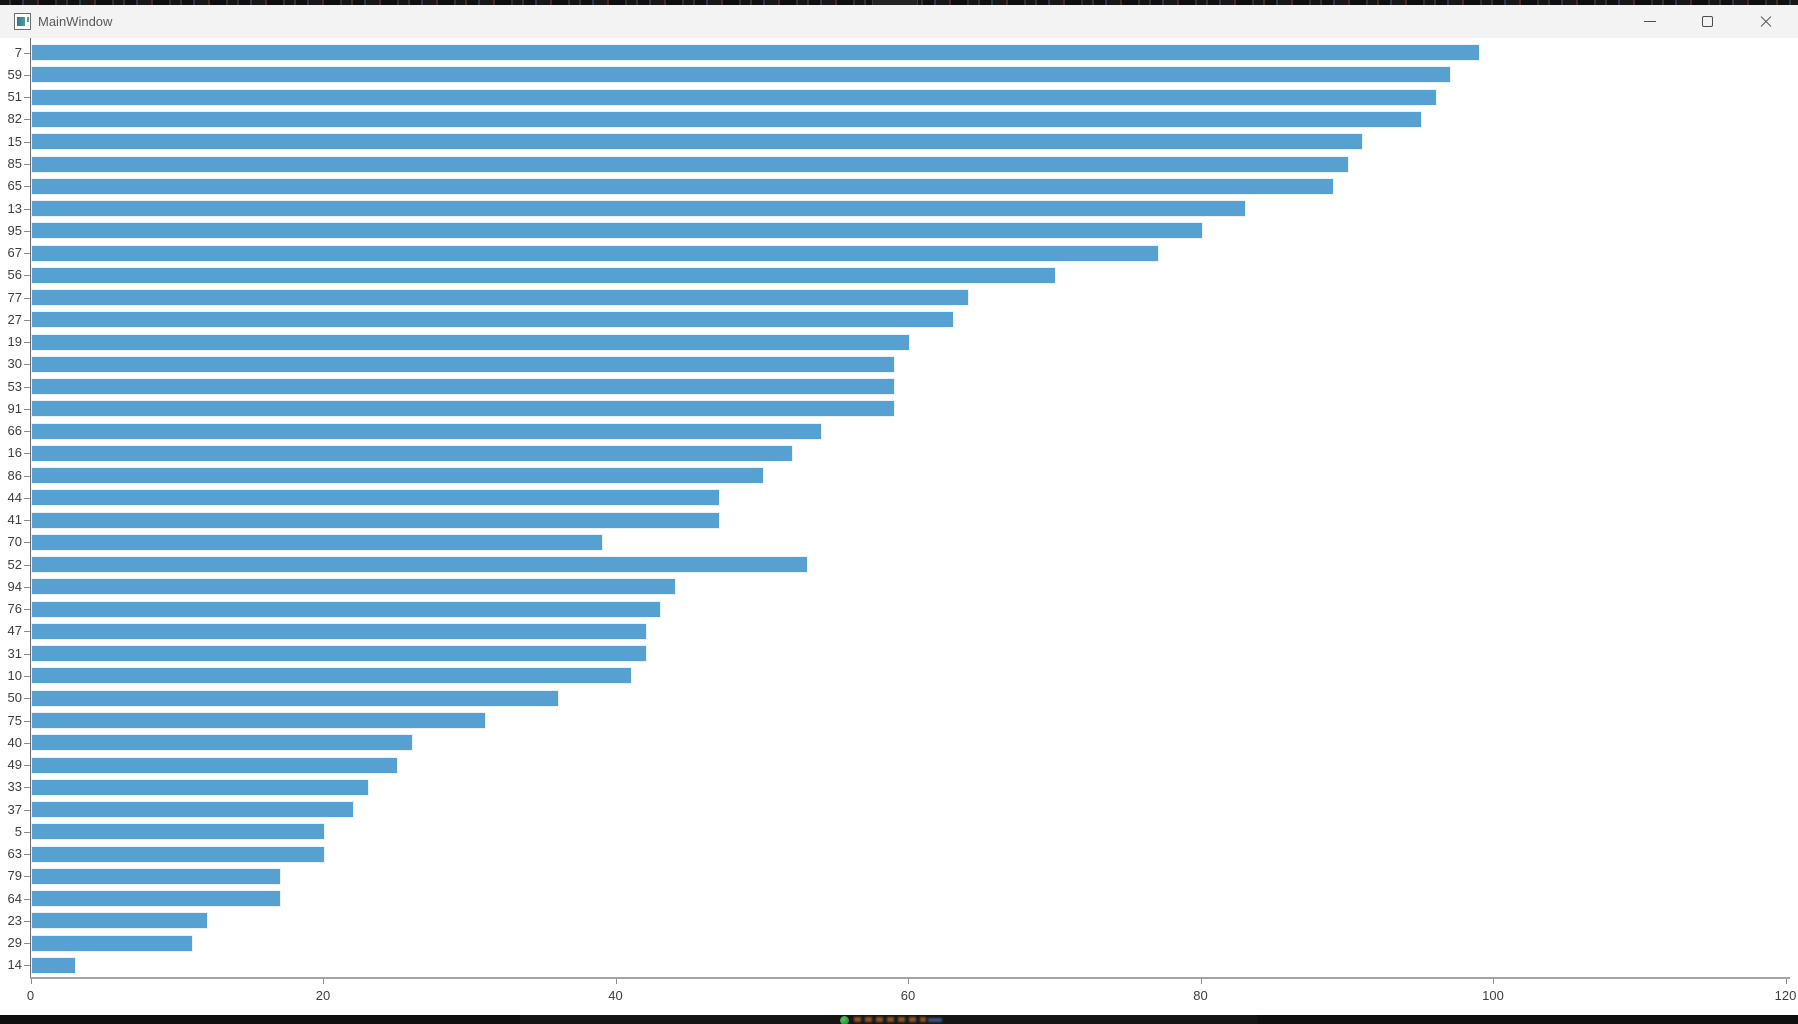  What do you see at coordinates (14, 965) in the screenshot?
I see `y-axis-label: 14` at bounding box center [14, 965].